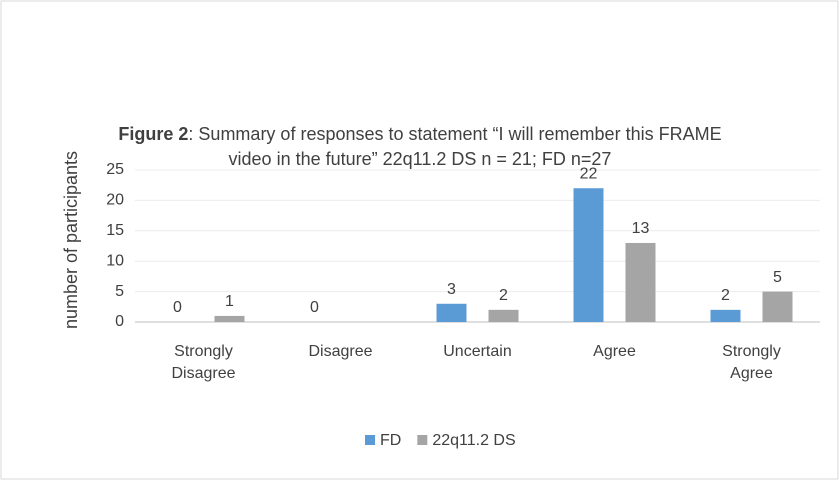 This screenshot has width=839, height=480. I want to click on data-label: 13, so click(641, 228).